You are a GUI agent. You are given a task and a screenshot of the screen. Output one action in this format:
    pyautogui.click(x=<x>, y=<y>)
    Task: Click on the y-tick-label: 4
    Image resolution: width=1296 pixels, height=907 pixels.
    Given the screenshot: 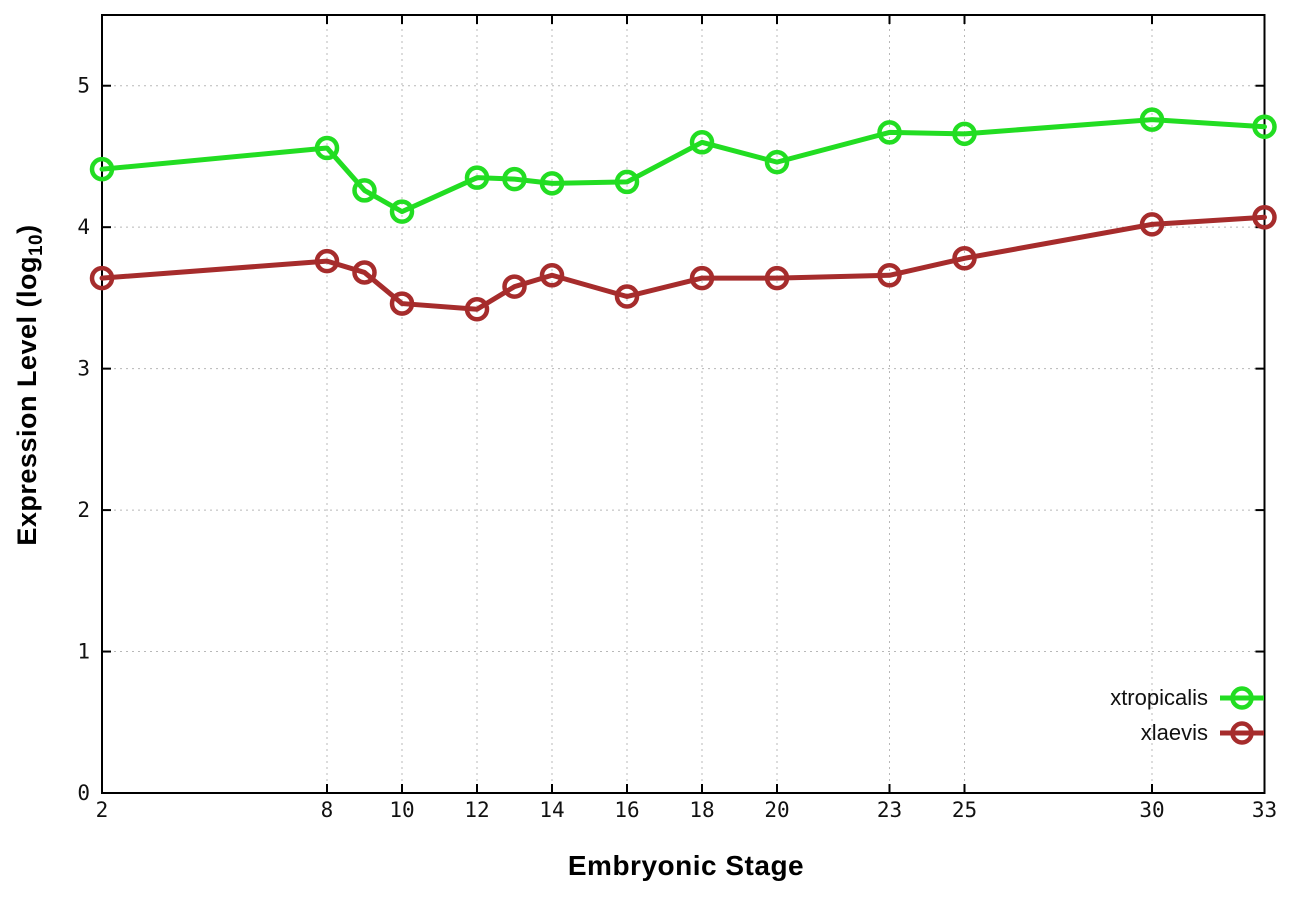 What is the action you would take?
    pyautogui.click(x=83, y=227)
    